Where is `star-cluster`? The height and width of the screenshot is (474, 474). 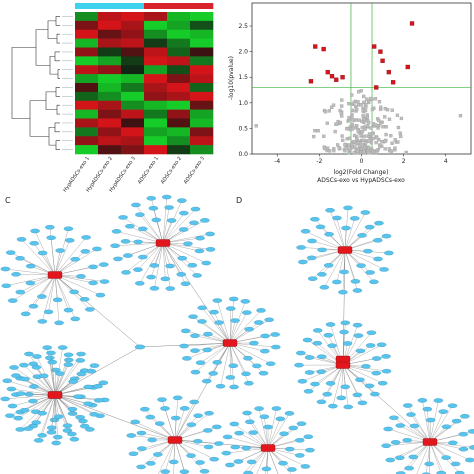
star-cluster is located at coordinates (175, 434).